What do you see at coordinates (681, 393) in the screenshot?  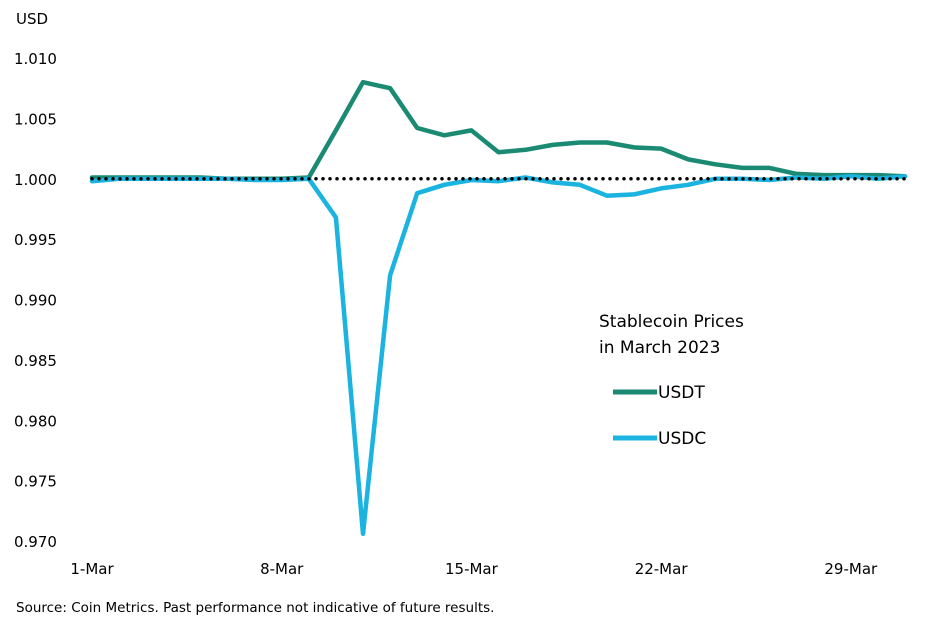 I see `legend-label-usdt: USDT` at bounding box center [681, 393].